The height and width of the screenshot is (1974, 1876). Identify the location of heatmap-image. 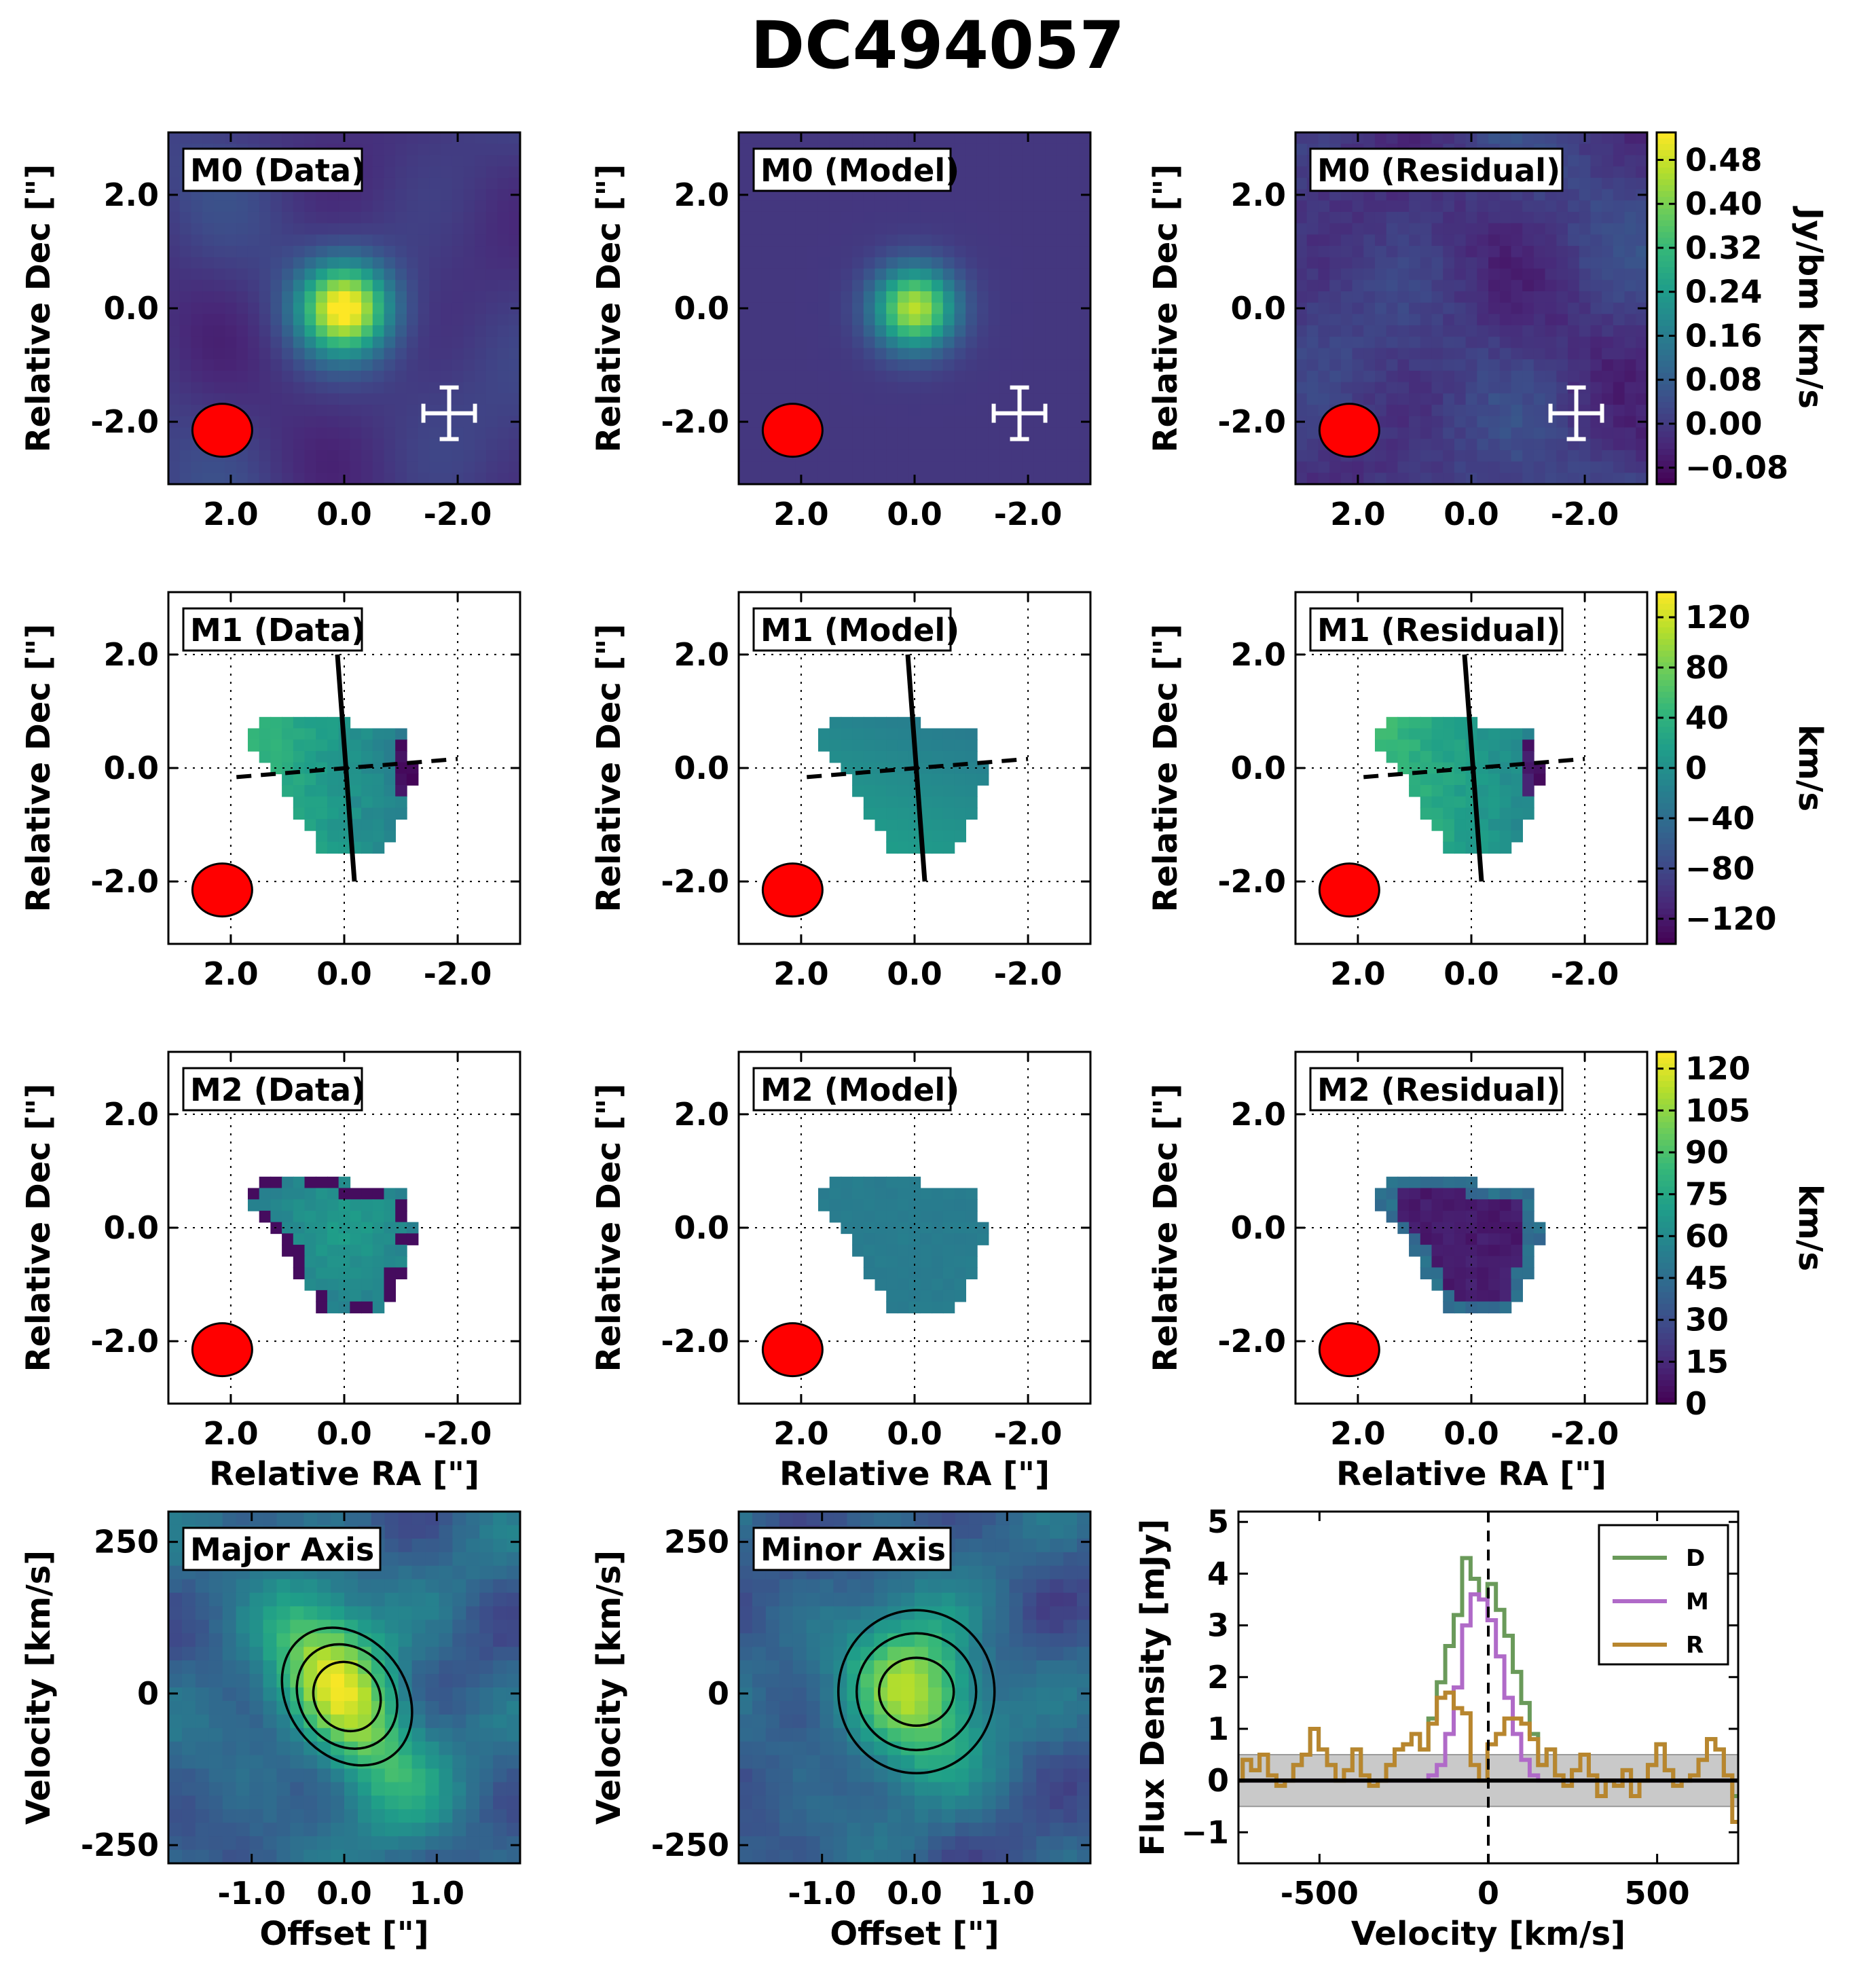
(344, 1687).